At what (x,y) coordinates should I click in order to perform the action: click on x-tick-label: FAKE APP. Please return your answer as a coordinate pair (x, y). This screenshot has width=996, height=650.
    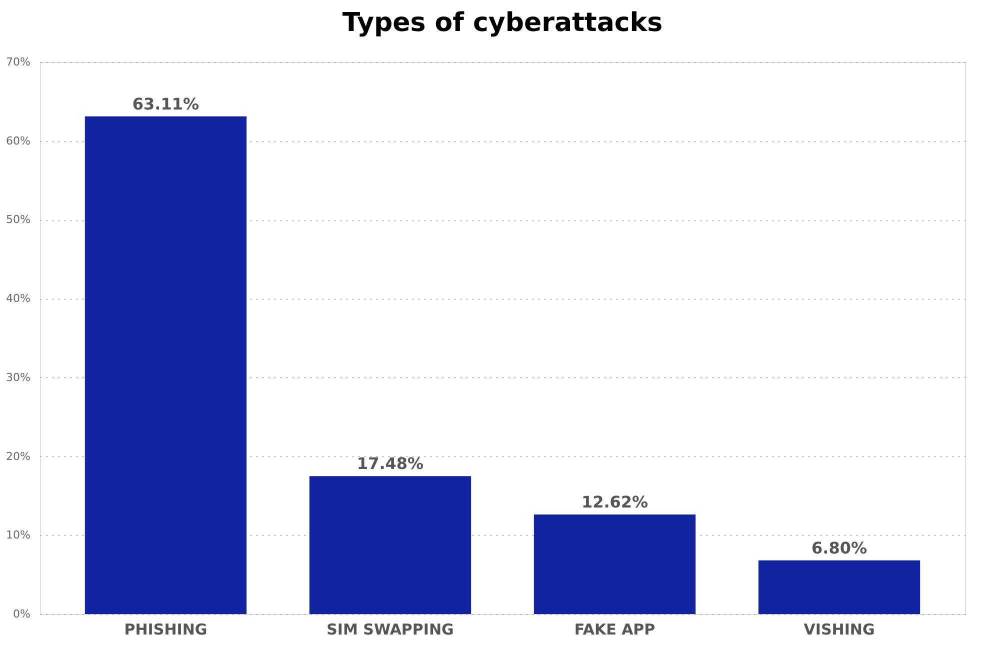
    Looking at the image, I should click on (615, 629).